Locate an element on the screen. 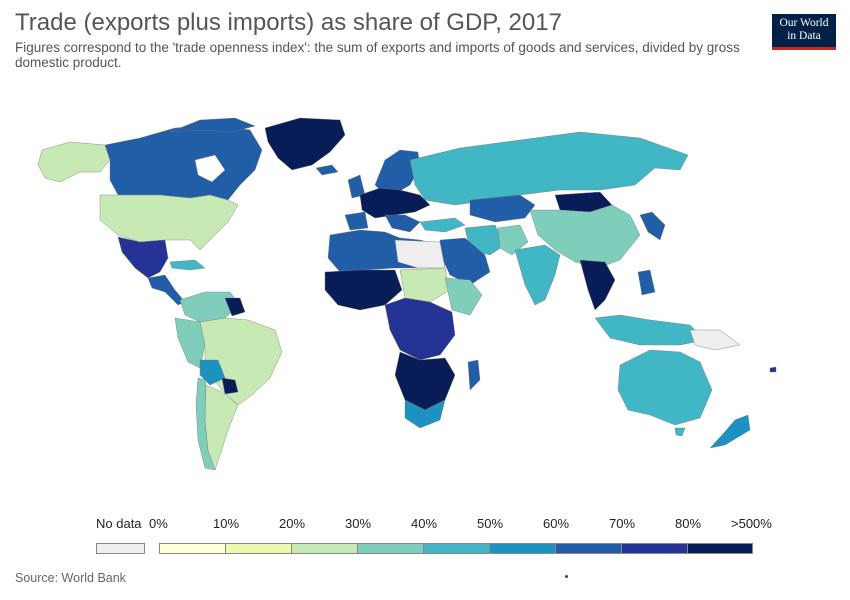 Image resolution: width=850 pixels, height=600 pixels. legend-tick-label: 40% is located at coordinates (424, 523).